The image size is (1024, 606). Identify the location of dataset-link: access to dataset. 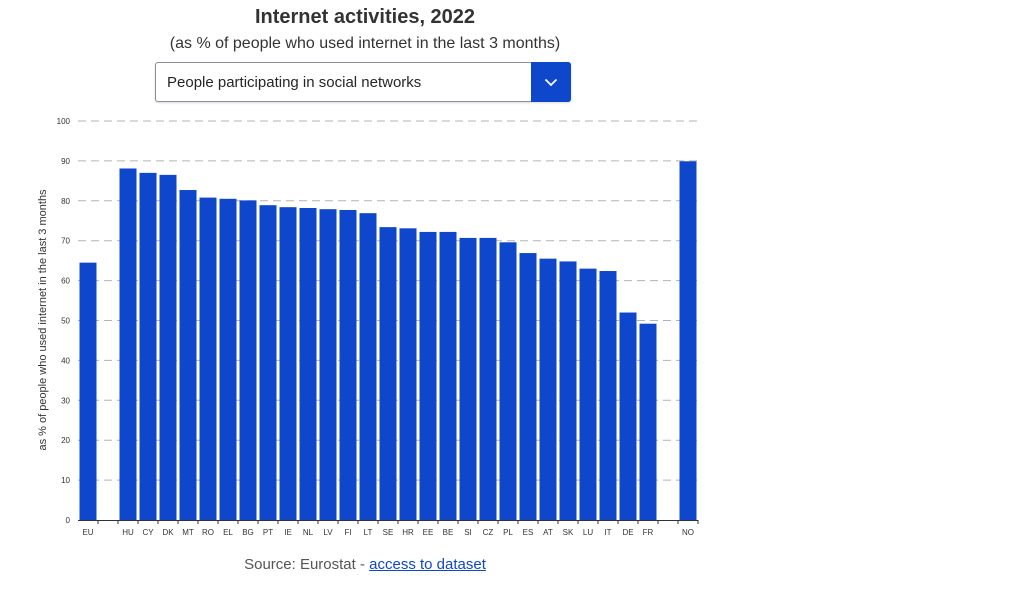
(427, 564).